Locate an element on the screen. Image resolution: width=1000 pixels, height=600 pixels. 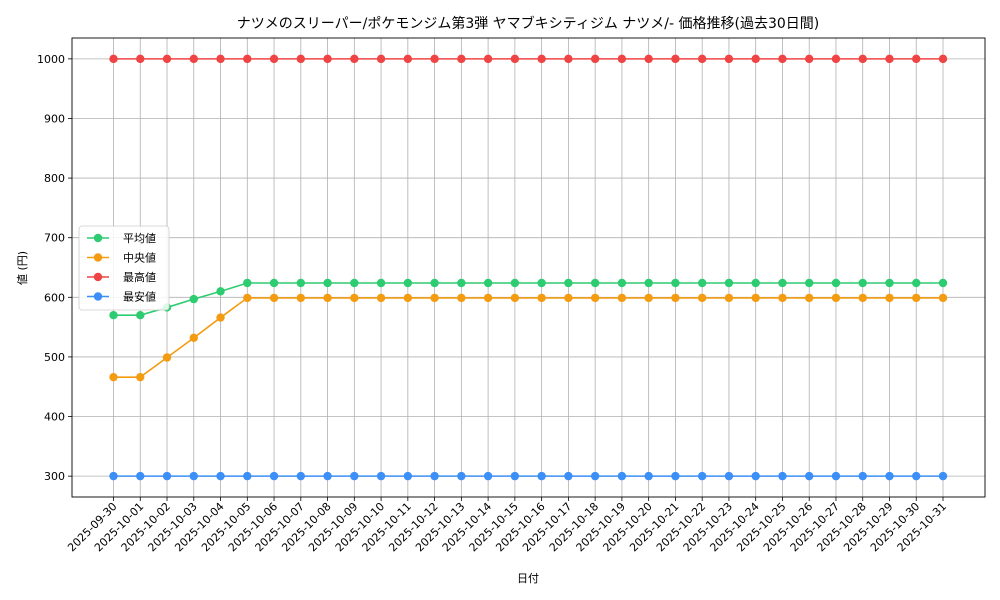
y-tick-label: 700 is located at coordinates (54, 238).